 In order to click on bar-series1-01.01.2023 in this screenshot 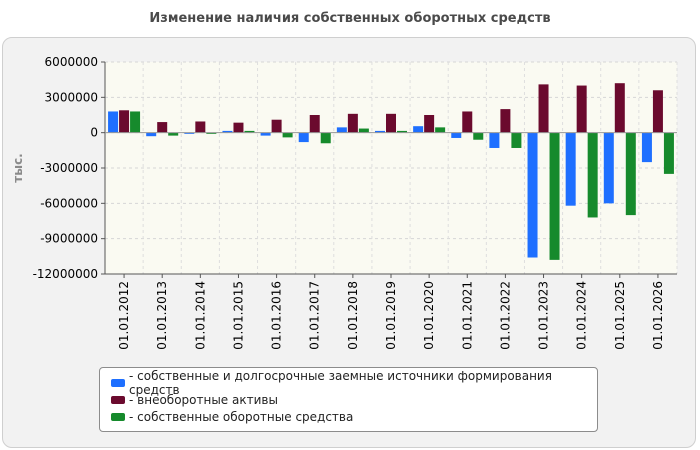, I will do `click(532, 195)`.